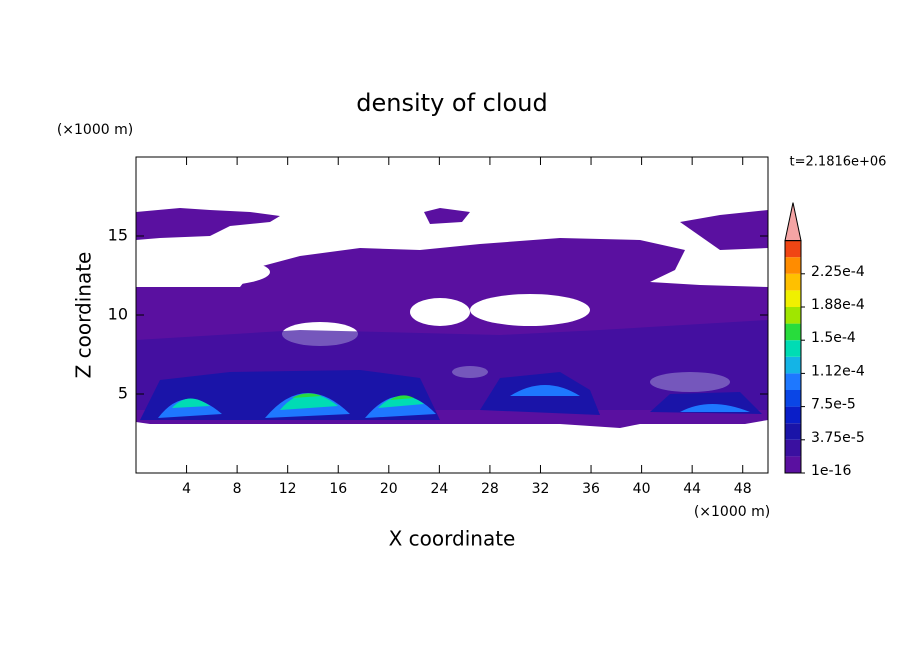 The width and height of the screenshot is (904, 658). Describe the element at coordinates (237, 489) in the screenshot. I see `x-tick-label: 8` at that location.